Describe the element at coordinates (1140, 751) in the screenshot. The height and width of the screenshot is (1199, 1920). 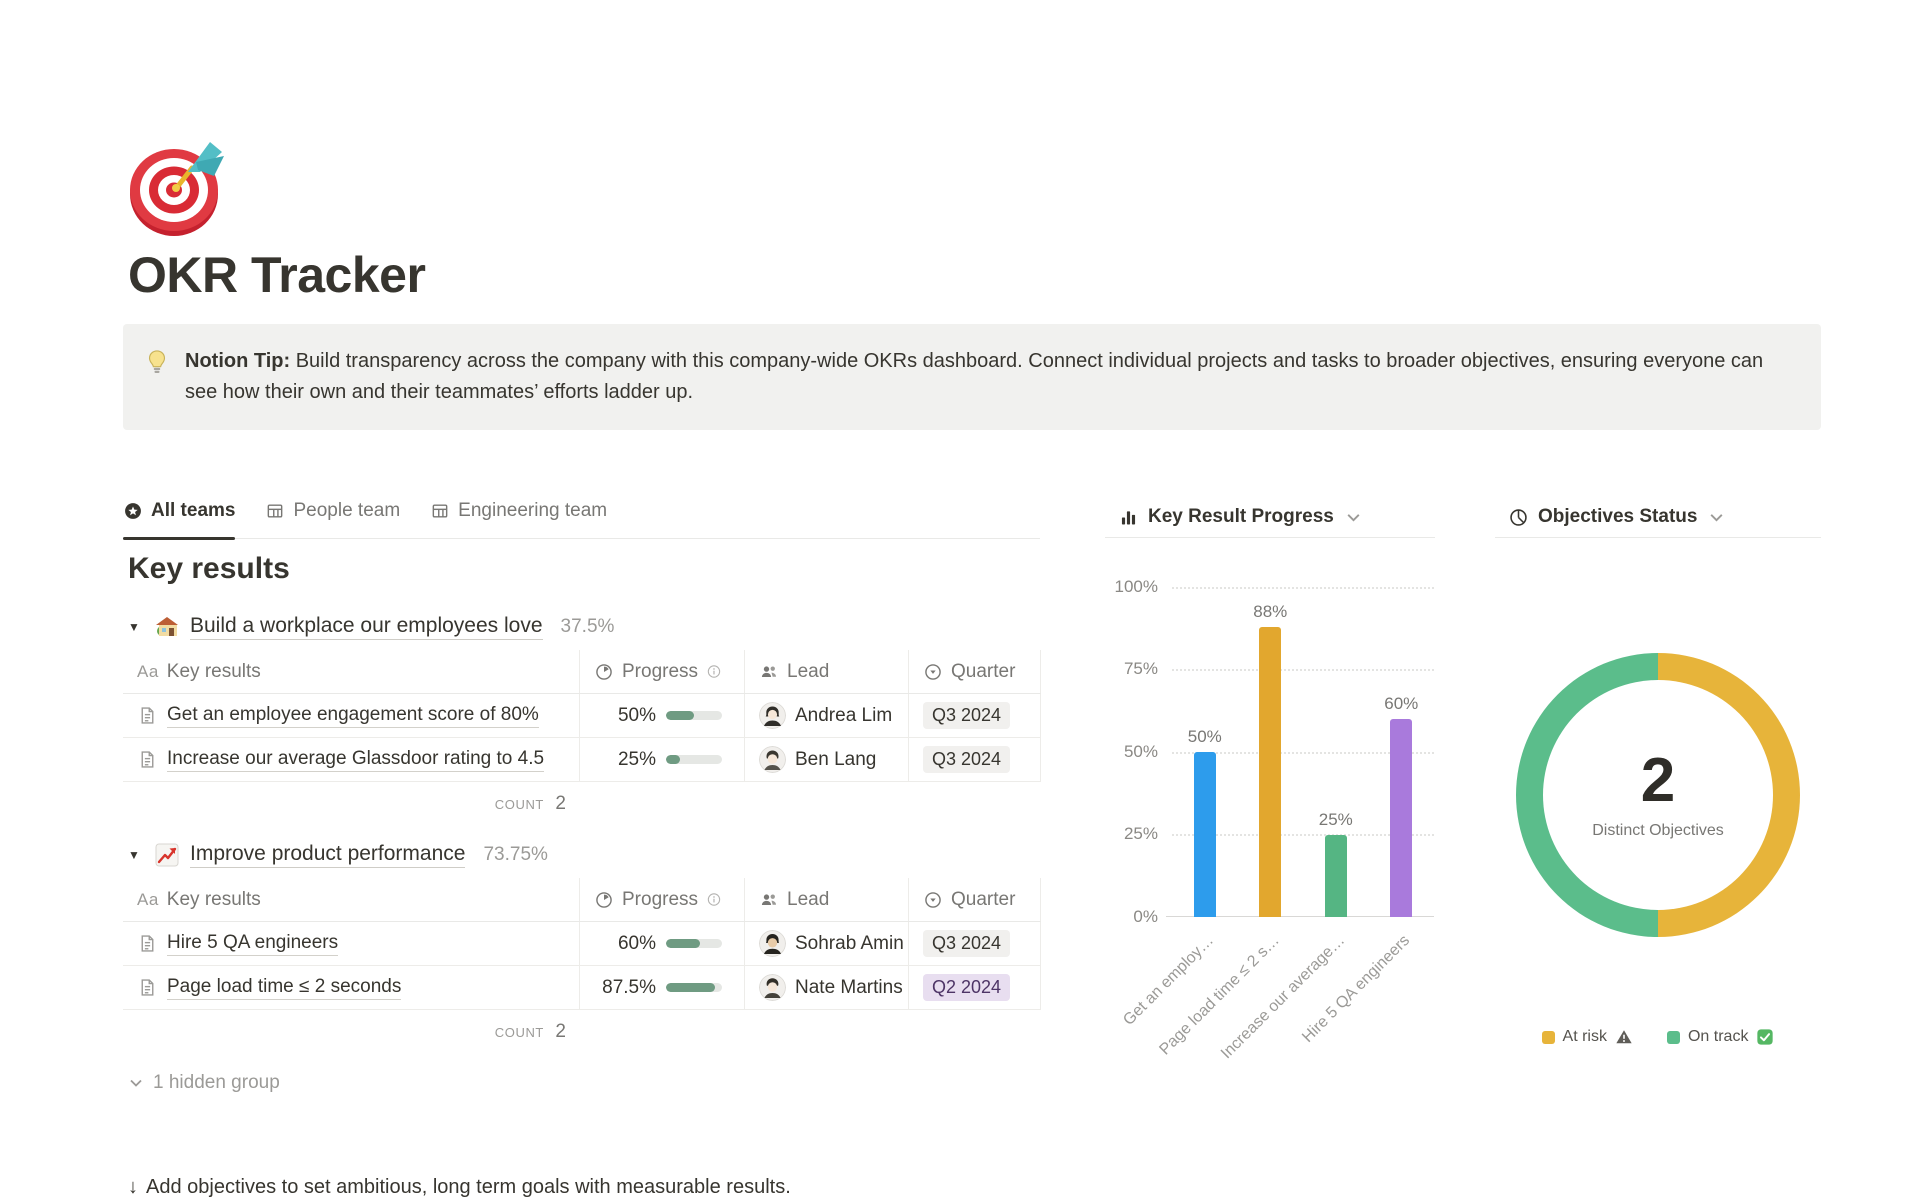
I see `y-tick: 50%` at that location.